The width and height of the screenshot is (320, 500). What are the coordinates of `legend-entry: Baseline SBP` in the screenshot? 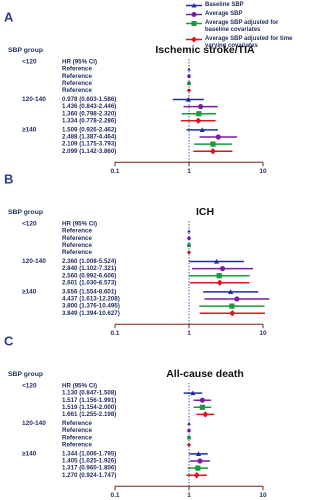 It's located at (243, 5).